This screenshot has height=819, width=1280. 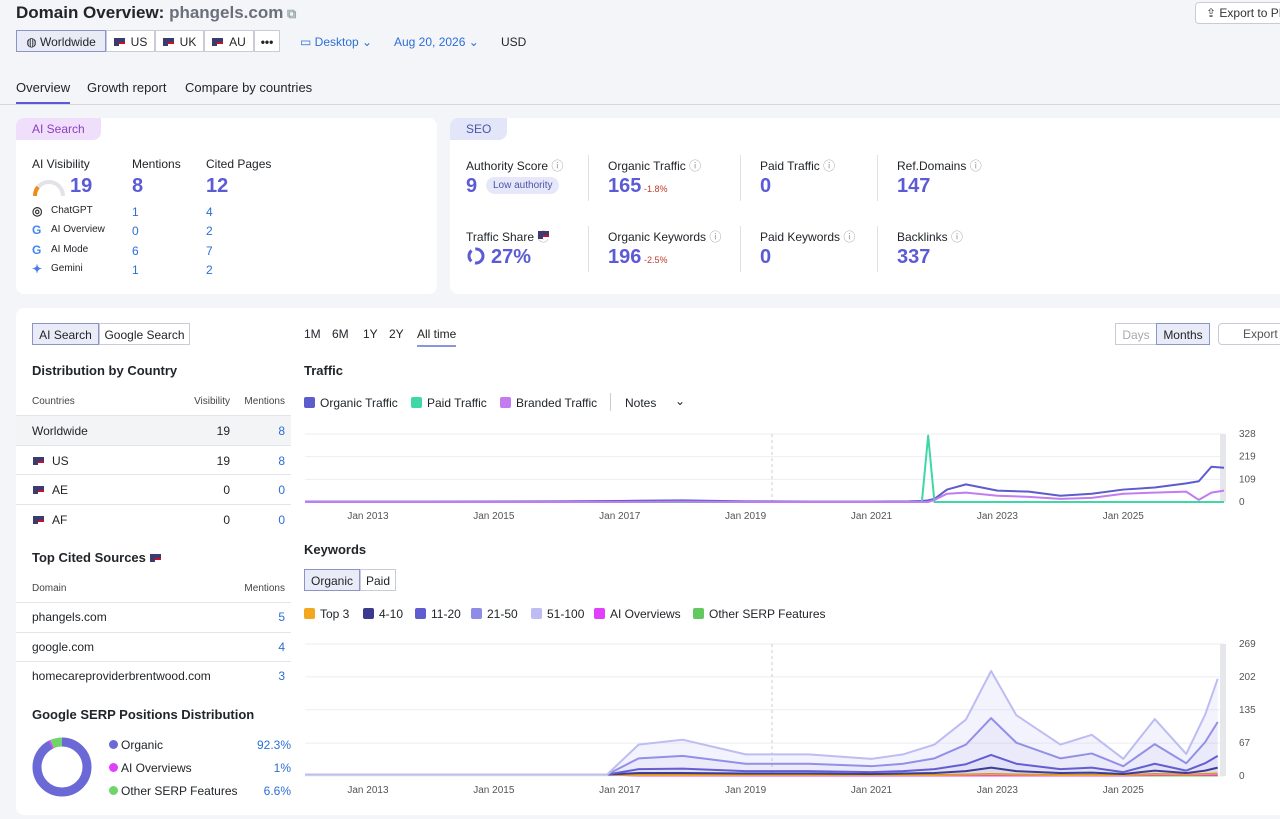 What do you see at coordinates (121, 676) in the screenshot?
I see `source-domain: homecareproviderbrentwood.com` at bounding box center [121, 676].